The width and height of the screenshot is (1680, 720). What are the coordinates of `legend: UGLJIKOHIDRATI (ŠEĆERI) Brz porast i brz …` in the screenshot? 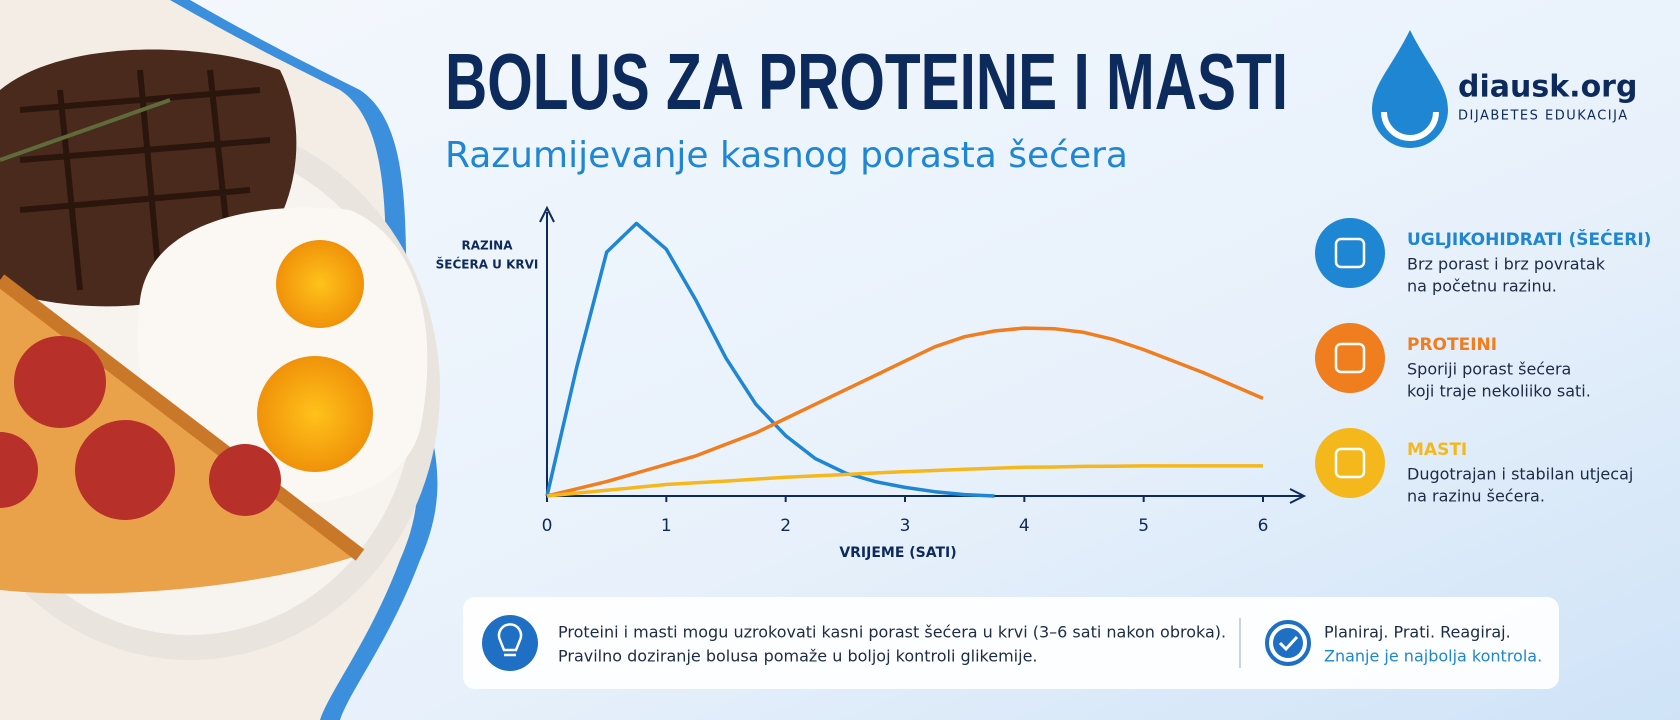 It's located at (1483, 362).